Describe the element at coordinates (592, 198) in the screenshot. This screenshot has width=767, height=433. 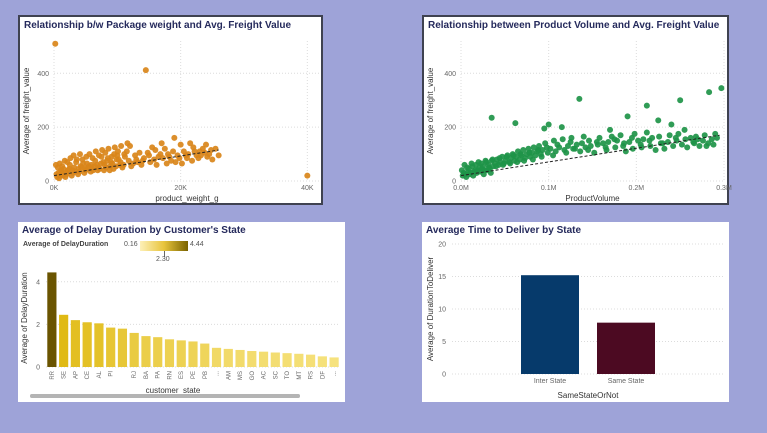
I see `x-axis-label: ProductVolume` at that location.